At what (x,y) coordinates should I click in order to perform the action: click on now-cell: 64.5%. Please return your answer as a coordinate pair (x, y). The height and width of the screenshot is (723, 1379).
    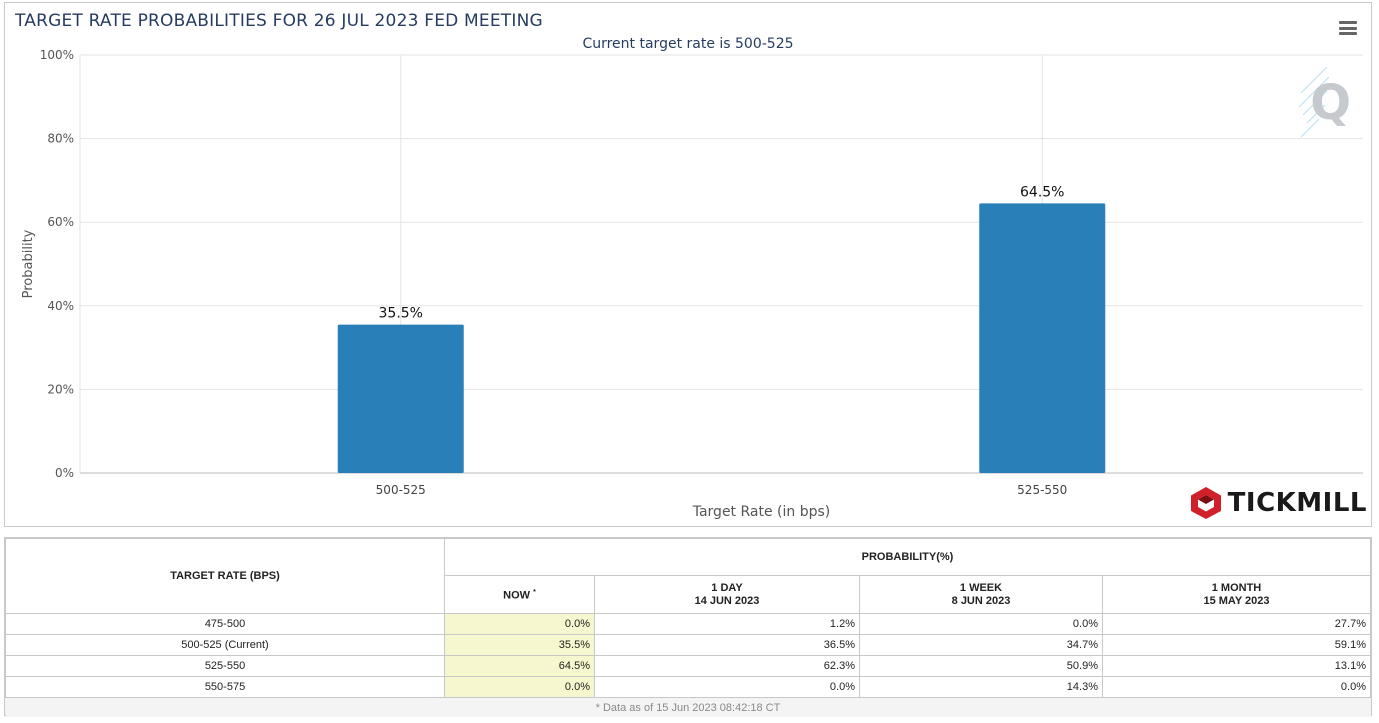
    Looking at the image, I should click on (519, 666).